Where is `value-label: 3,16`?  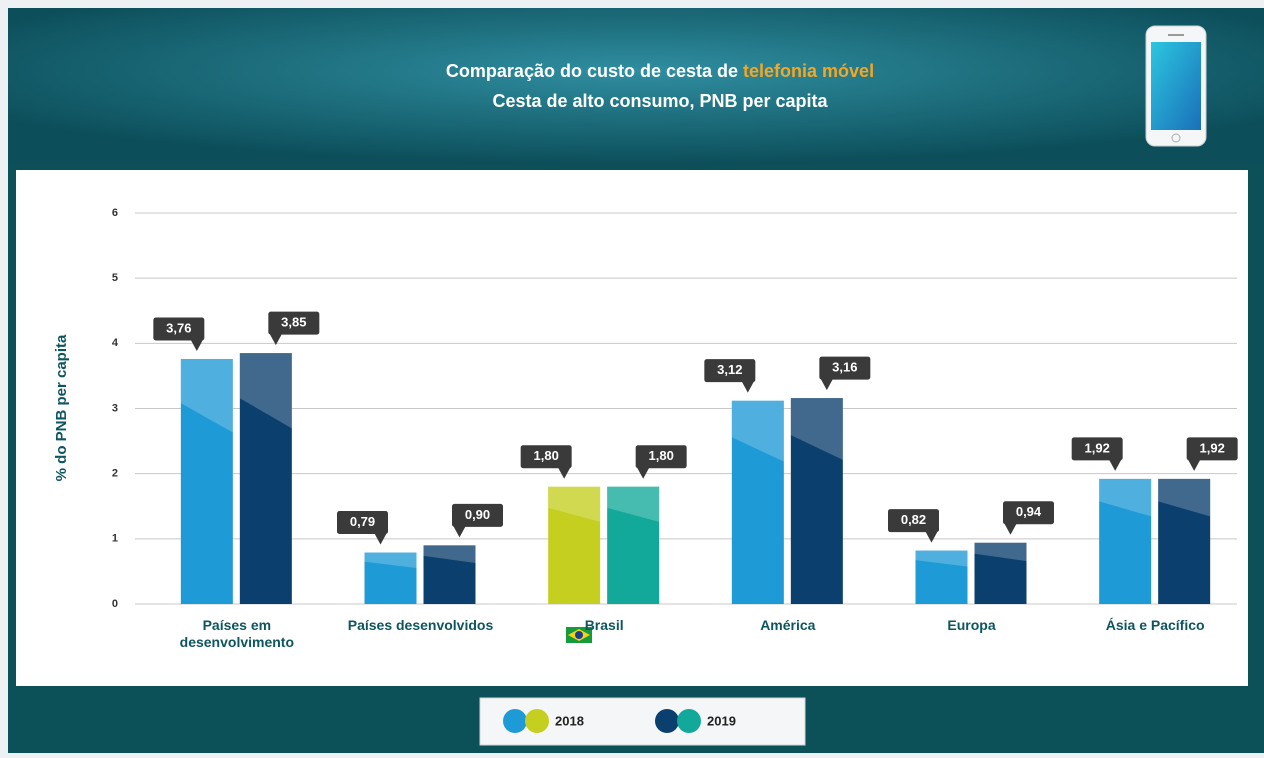 value-label: 3,16 is located at coordinates (844, 367).